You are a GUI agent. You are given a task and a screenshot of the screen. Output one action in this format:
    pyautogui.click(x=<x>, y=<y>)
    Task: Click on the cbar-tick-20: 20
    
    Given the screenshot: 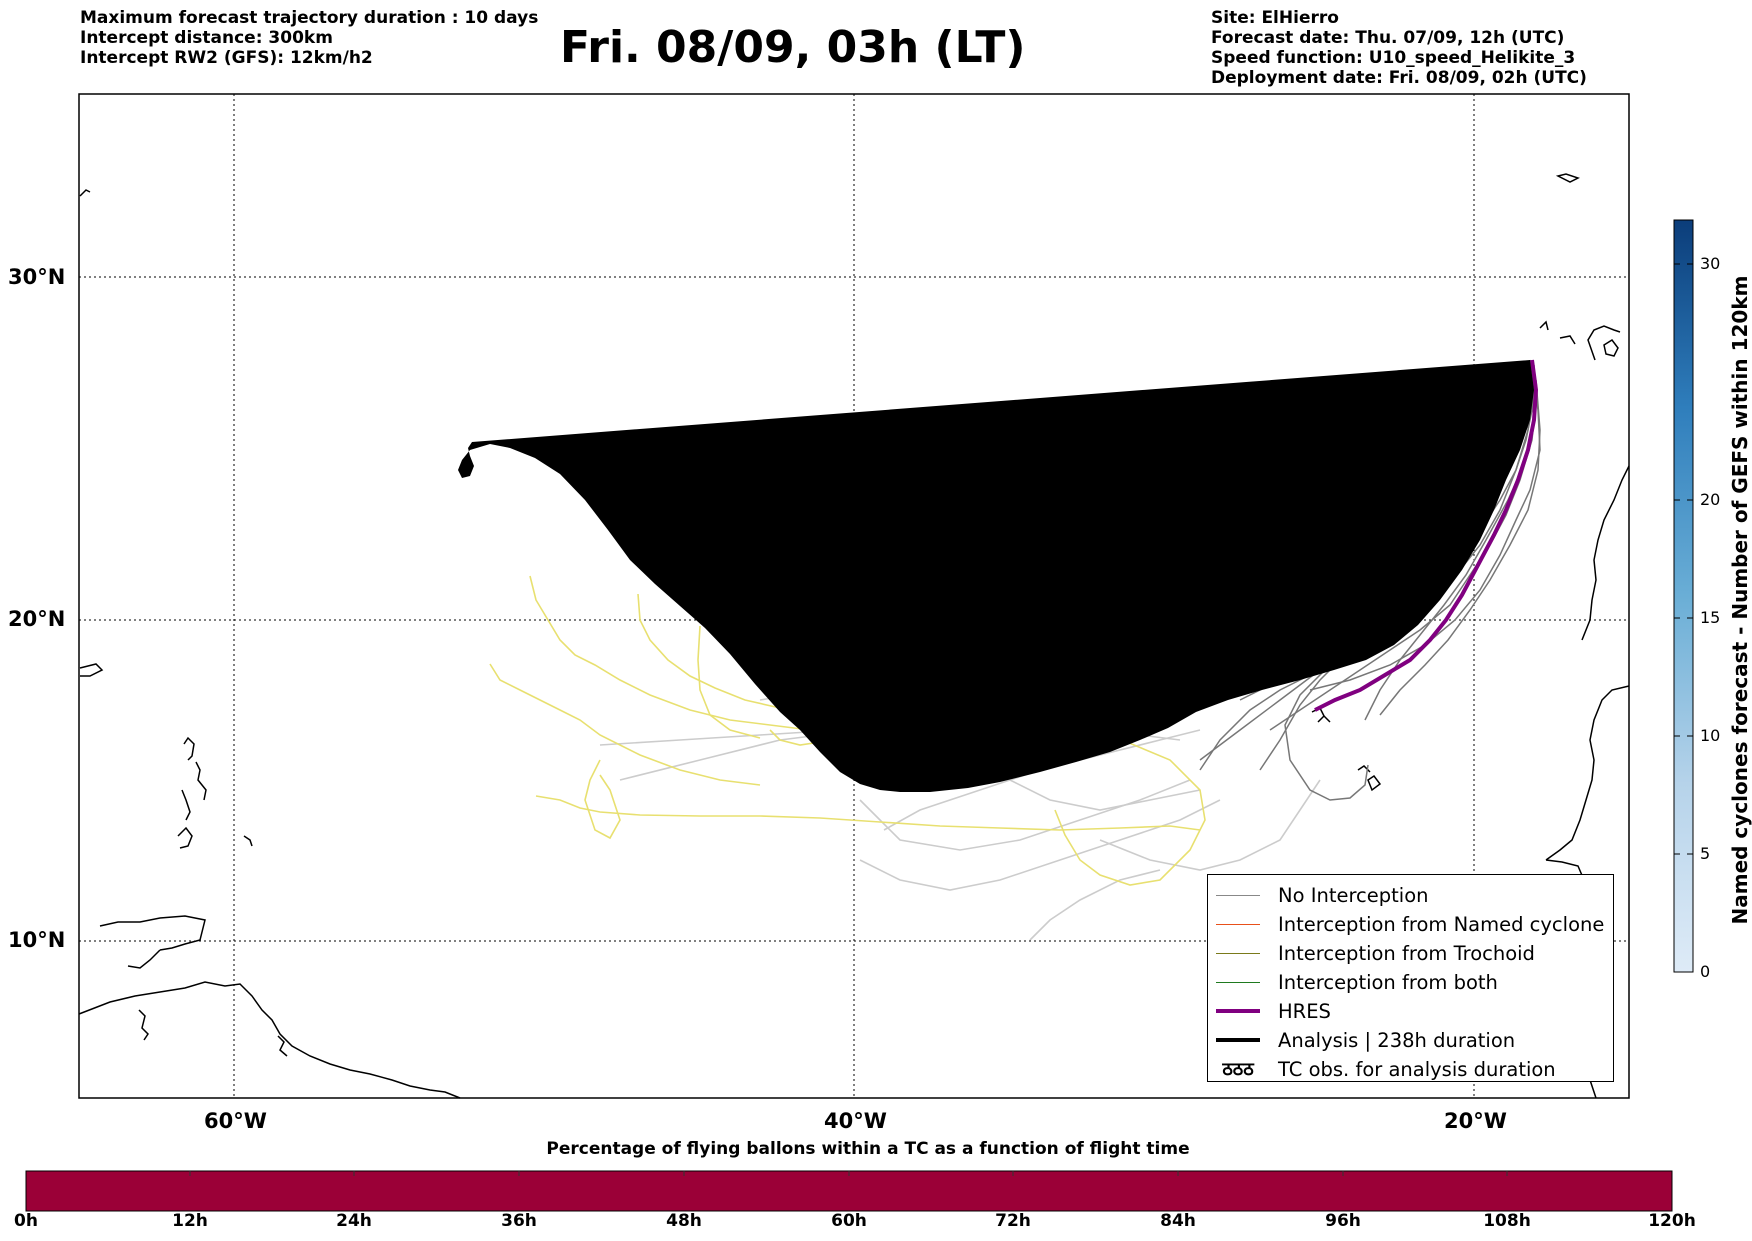 What is the action you would take?
    pyautogui.click(x=1710, y=499)
    